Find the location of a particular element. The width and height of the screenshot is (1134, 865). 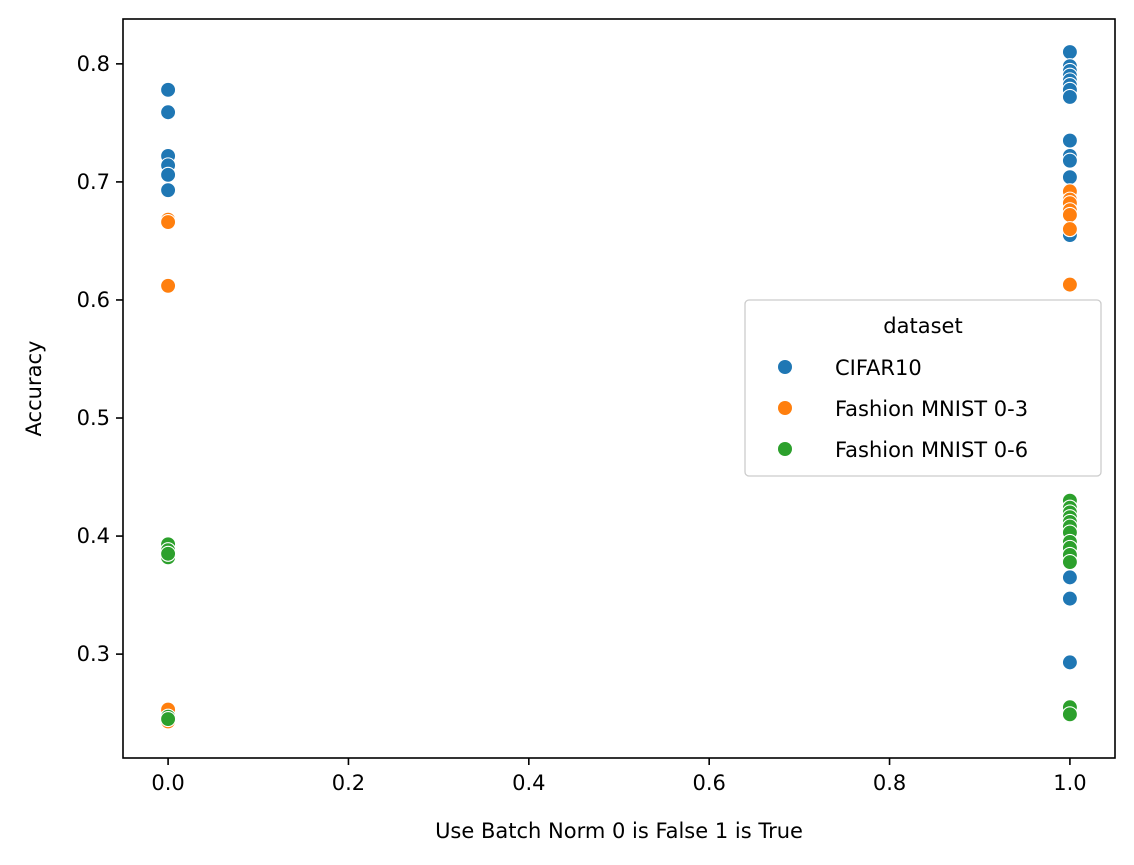

x-axis-title: Use Batch Norm 0 is False 1 is True is located at coordinates (619, 831).